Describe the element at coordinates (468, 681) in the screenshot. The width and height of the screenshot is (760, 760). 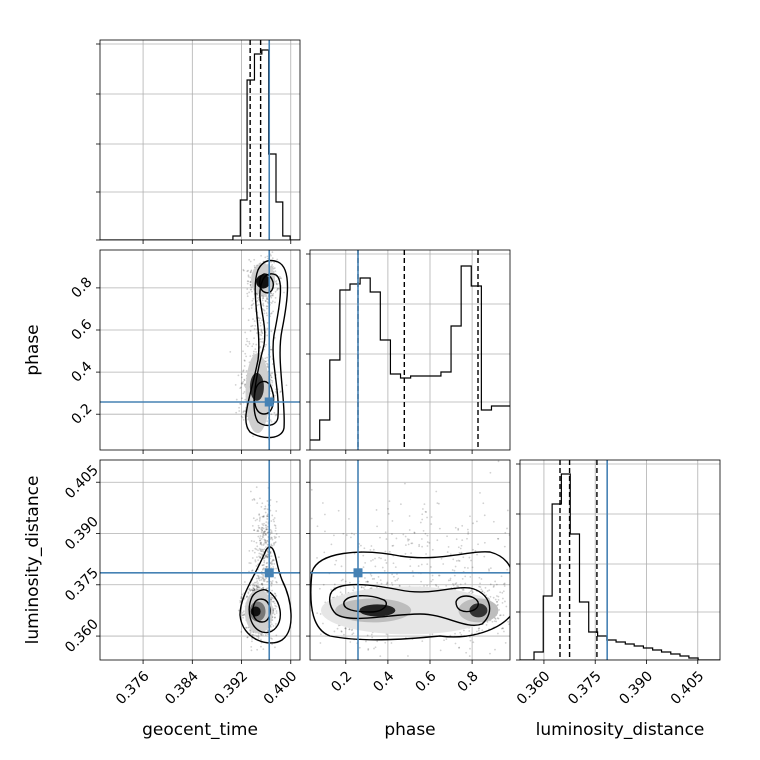
I see `x-tick-label: 0.8` at that location.